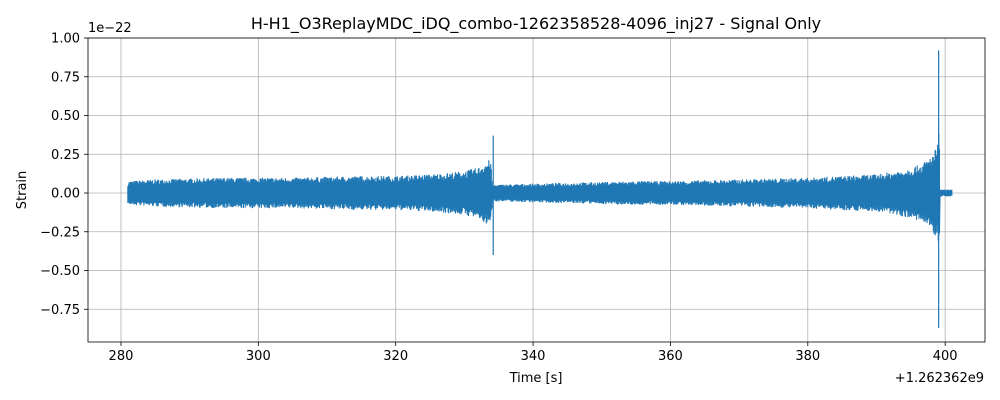 The height and width of the screenshot is (400, 1000). I want to click on y-tick-label: −0.25, so click(60, 232).